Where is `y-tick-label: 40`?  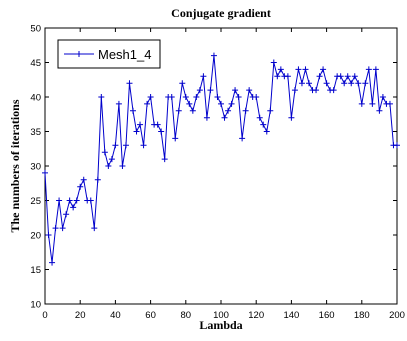 y-tick-label: 40 is located at coordinates (35, 98).